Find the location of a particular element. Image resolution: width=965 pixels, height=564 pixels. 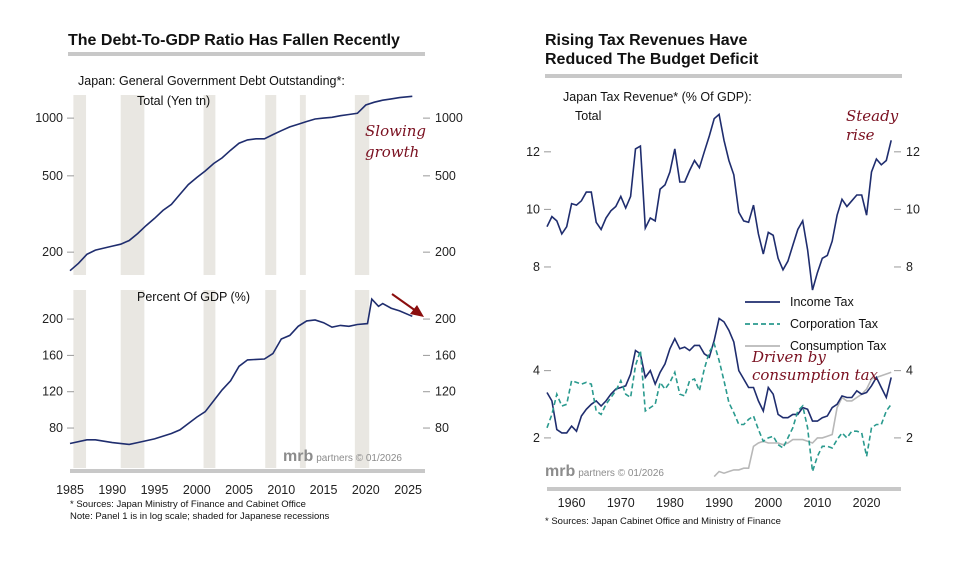

series-line-income-tax is located at coordinates (719, 375).